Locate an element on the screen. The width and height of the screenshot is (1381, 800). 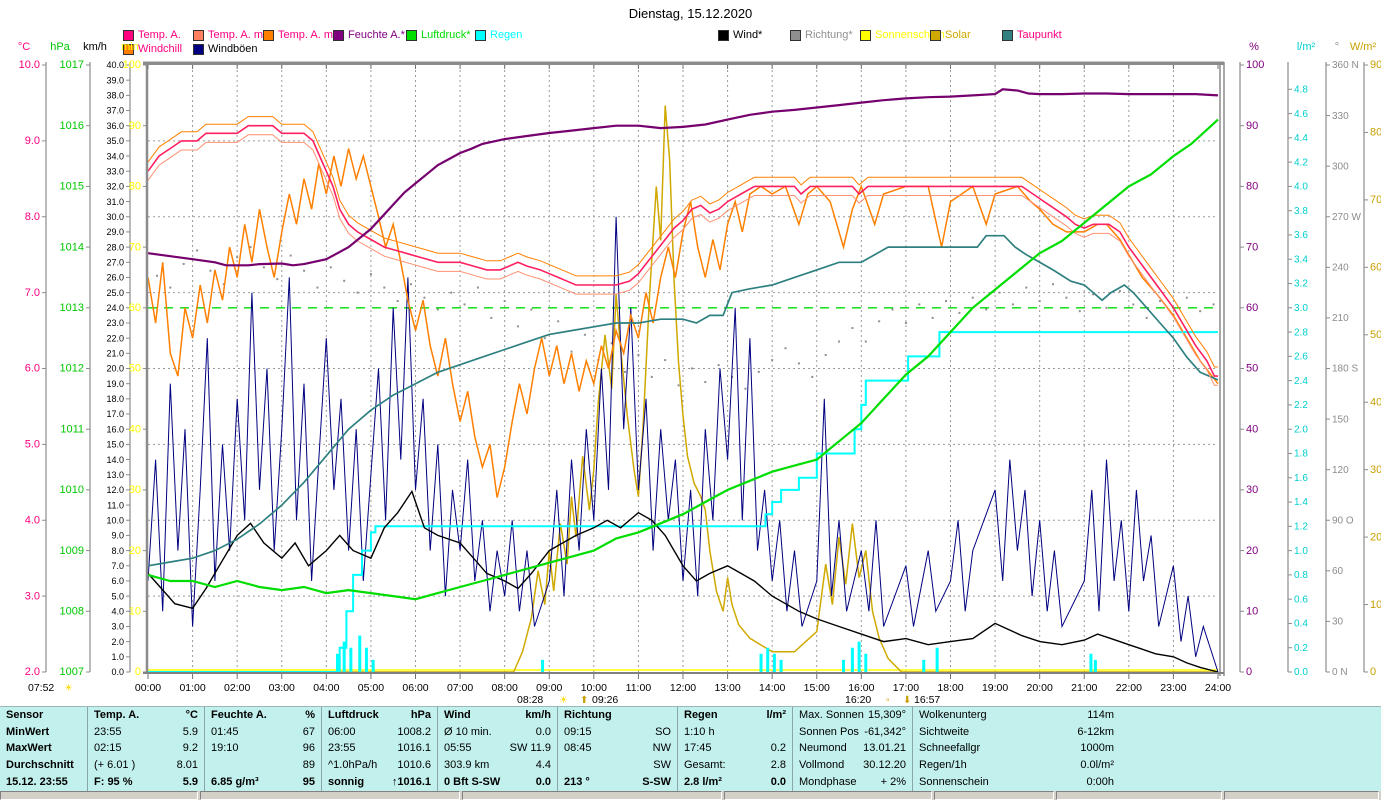
table-cell: 2.8 l/m² 0.0 is located at coordinates (735, 781).